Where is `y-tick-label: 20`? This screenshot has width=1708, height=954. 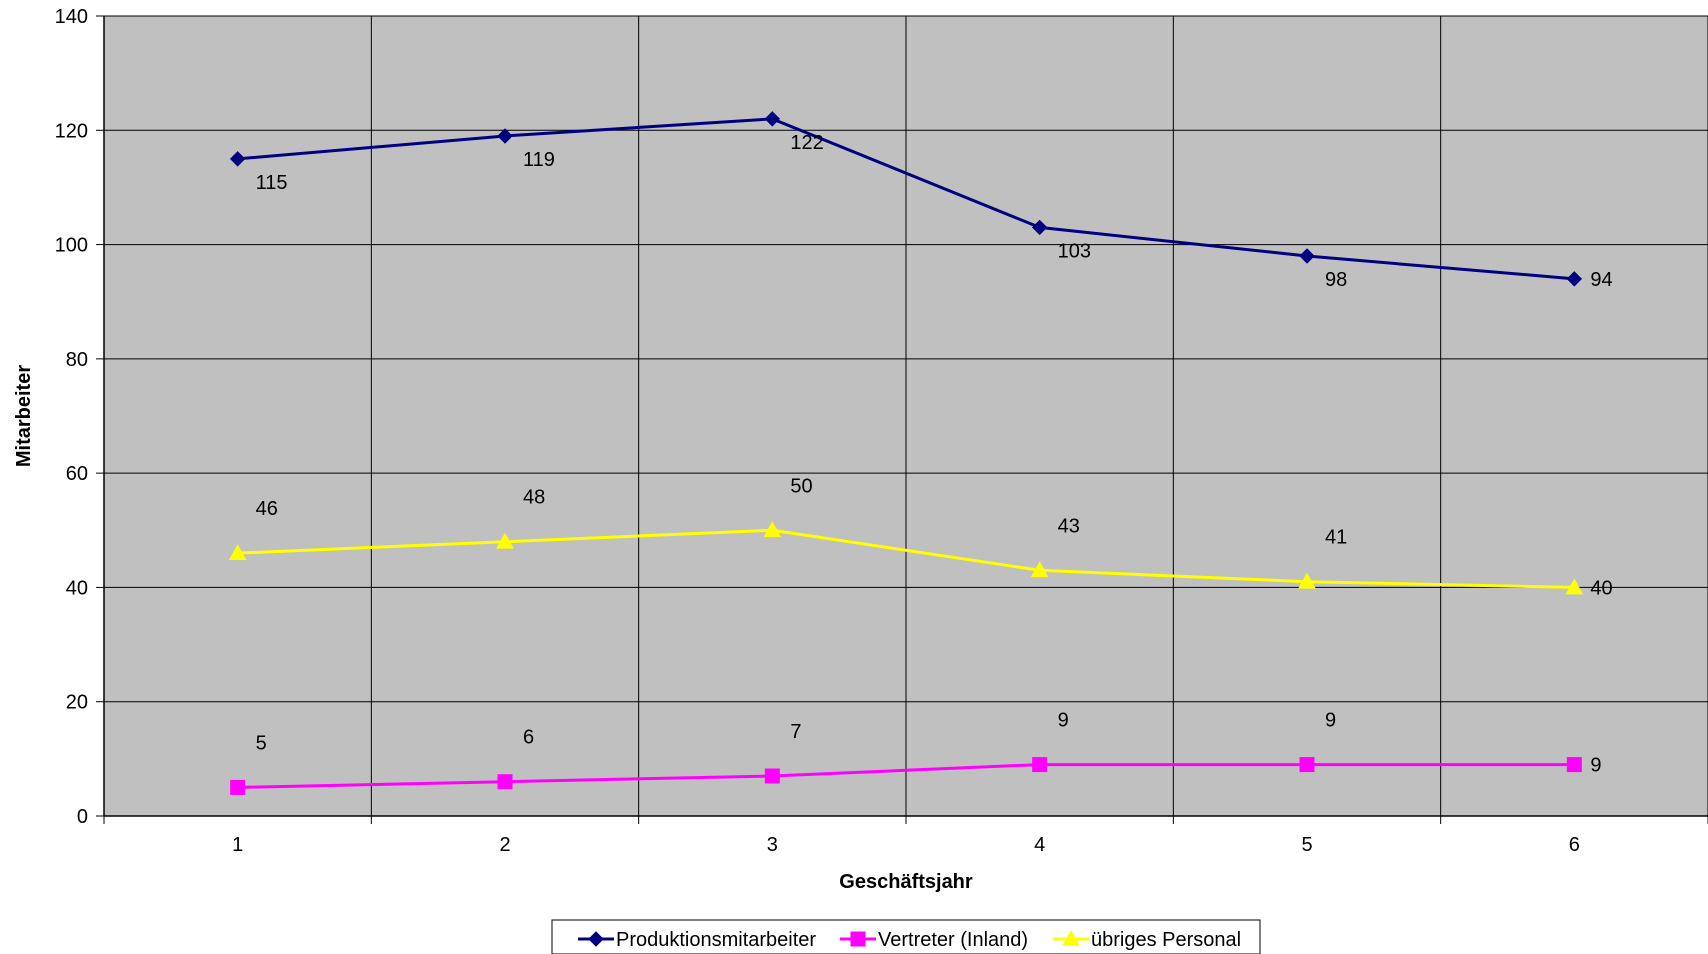
y-tick-label: 20 is located at coordinates (77, 703).